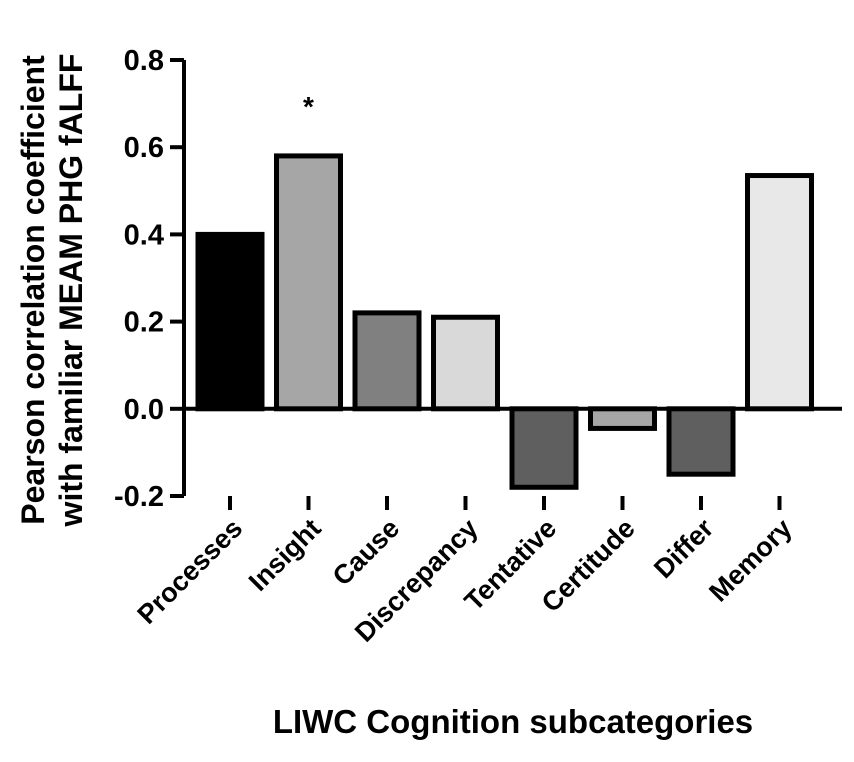 This screenshot has width=854, height=762. Describe the element at coordinates (33, 290) in the screenshot. I see `y-axis-label: Pearson correlation coefficient` at that location.